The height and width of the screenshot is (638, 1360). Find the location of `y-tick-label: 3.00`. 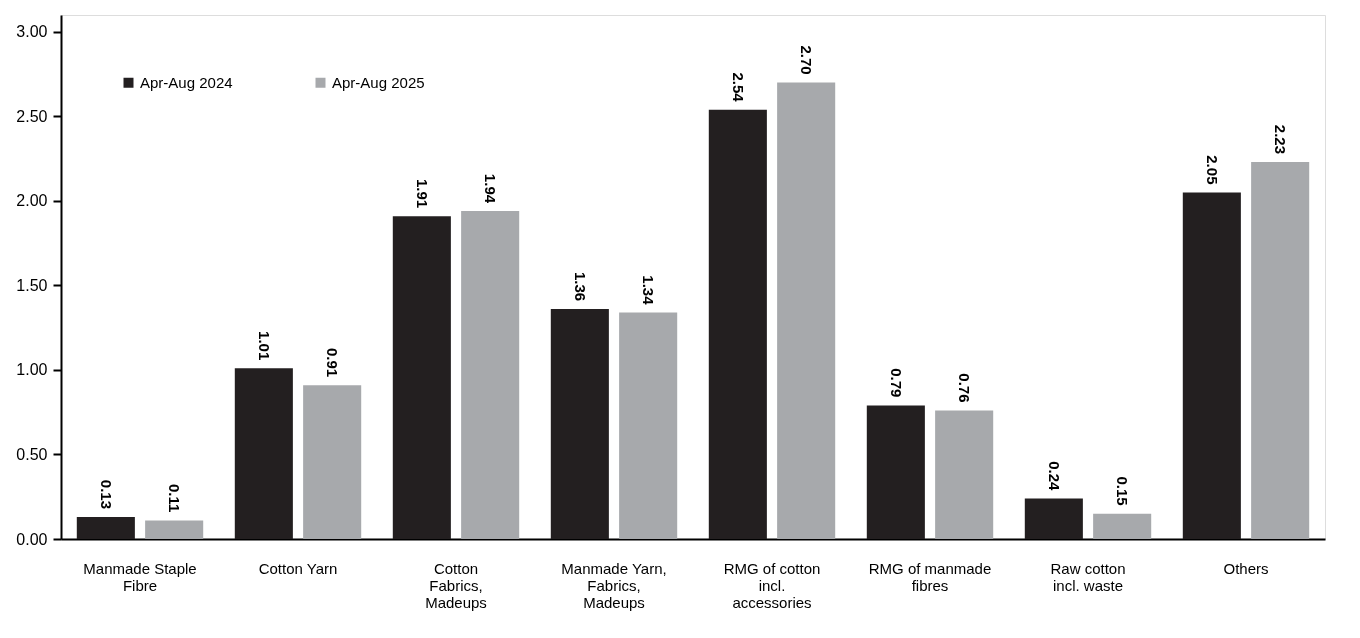

y-tick-label: 3.00 is located at coordinates (32, 32).